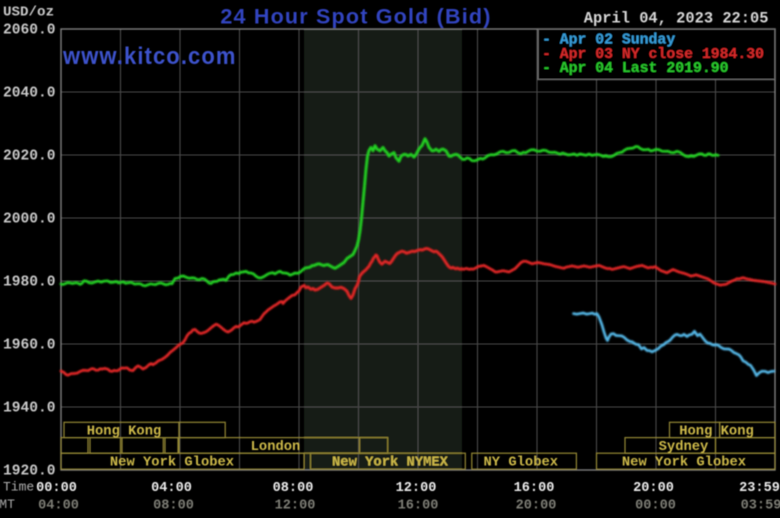 The image size is (780, 518). Describe the element at coordinates (355, 17) in the screenshot. I see `svg-text: 24 Hour Spot Gold (Bid)` at that location.